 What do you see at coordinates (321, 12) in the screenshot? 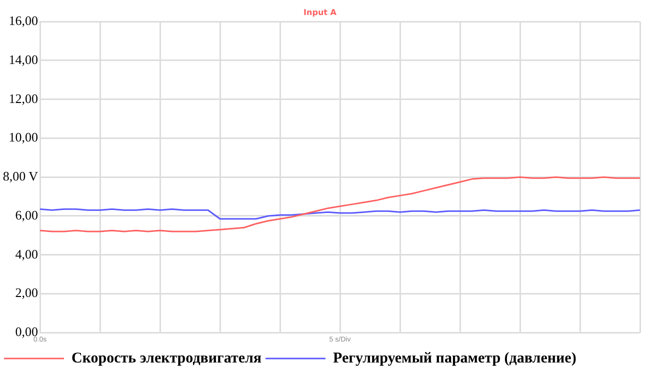
I see `chart-title: Input A` at bounding box center [321, 12].